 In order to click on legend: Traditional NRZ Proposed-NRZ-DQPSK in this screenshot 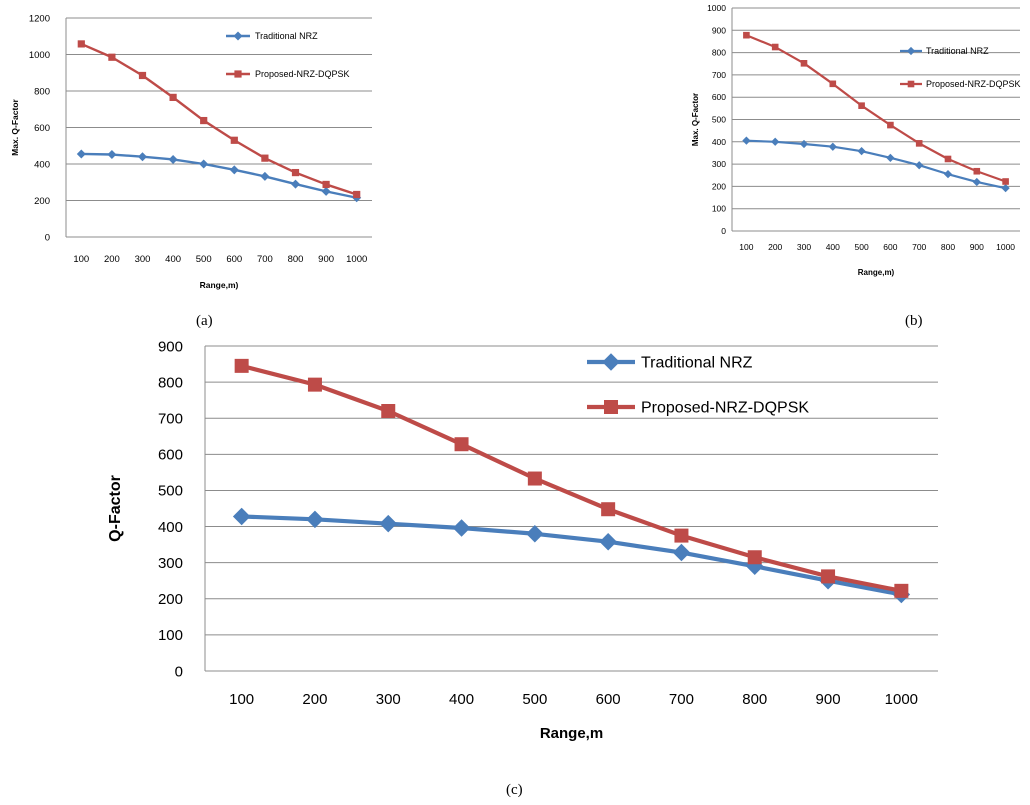, I will do `click(288, 55)`.